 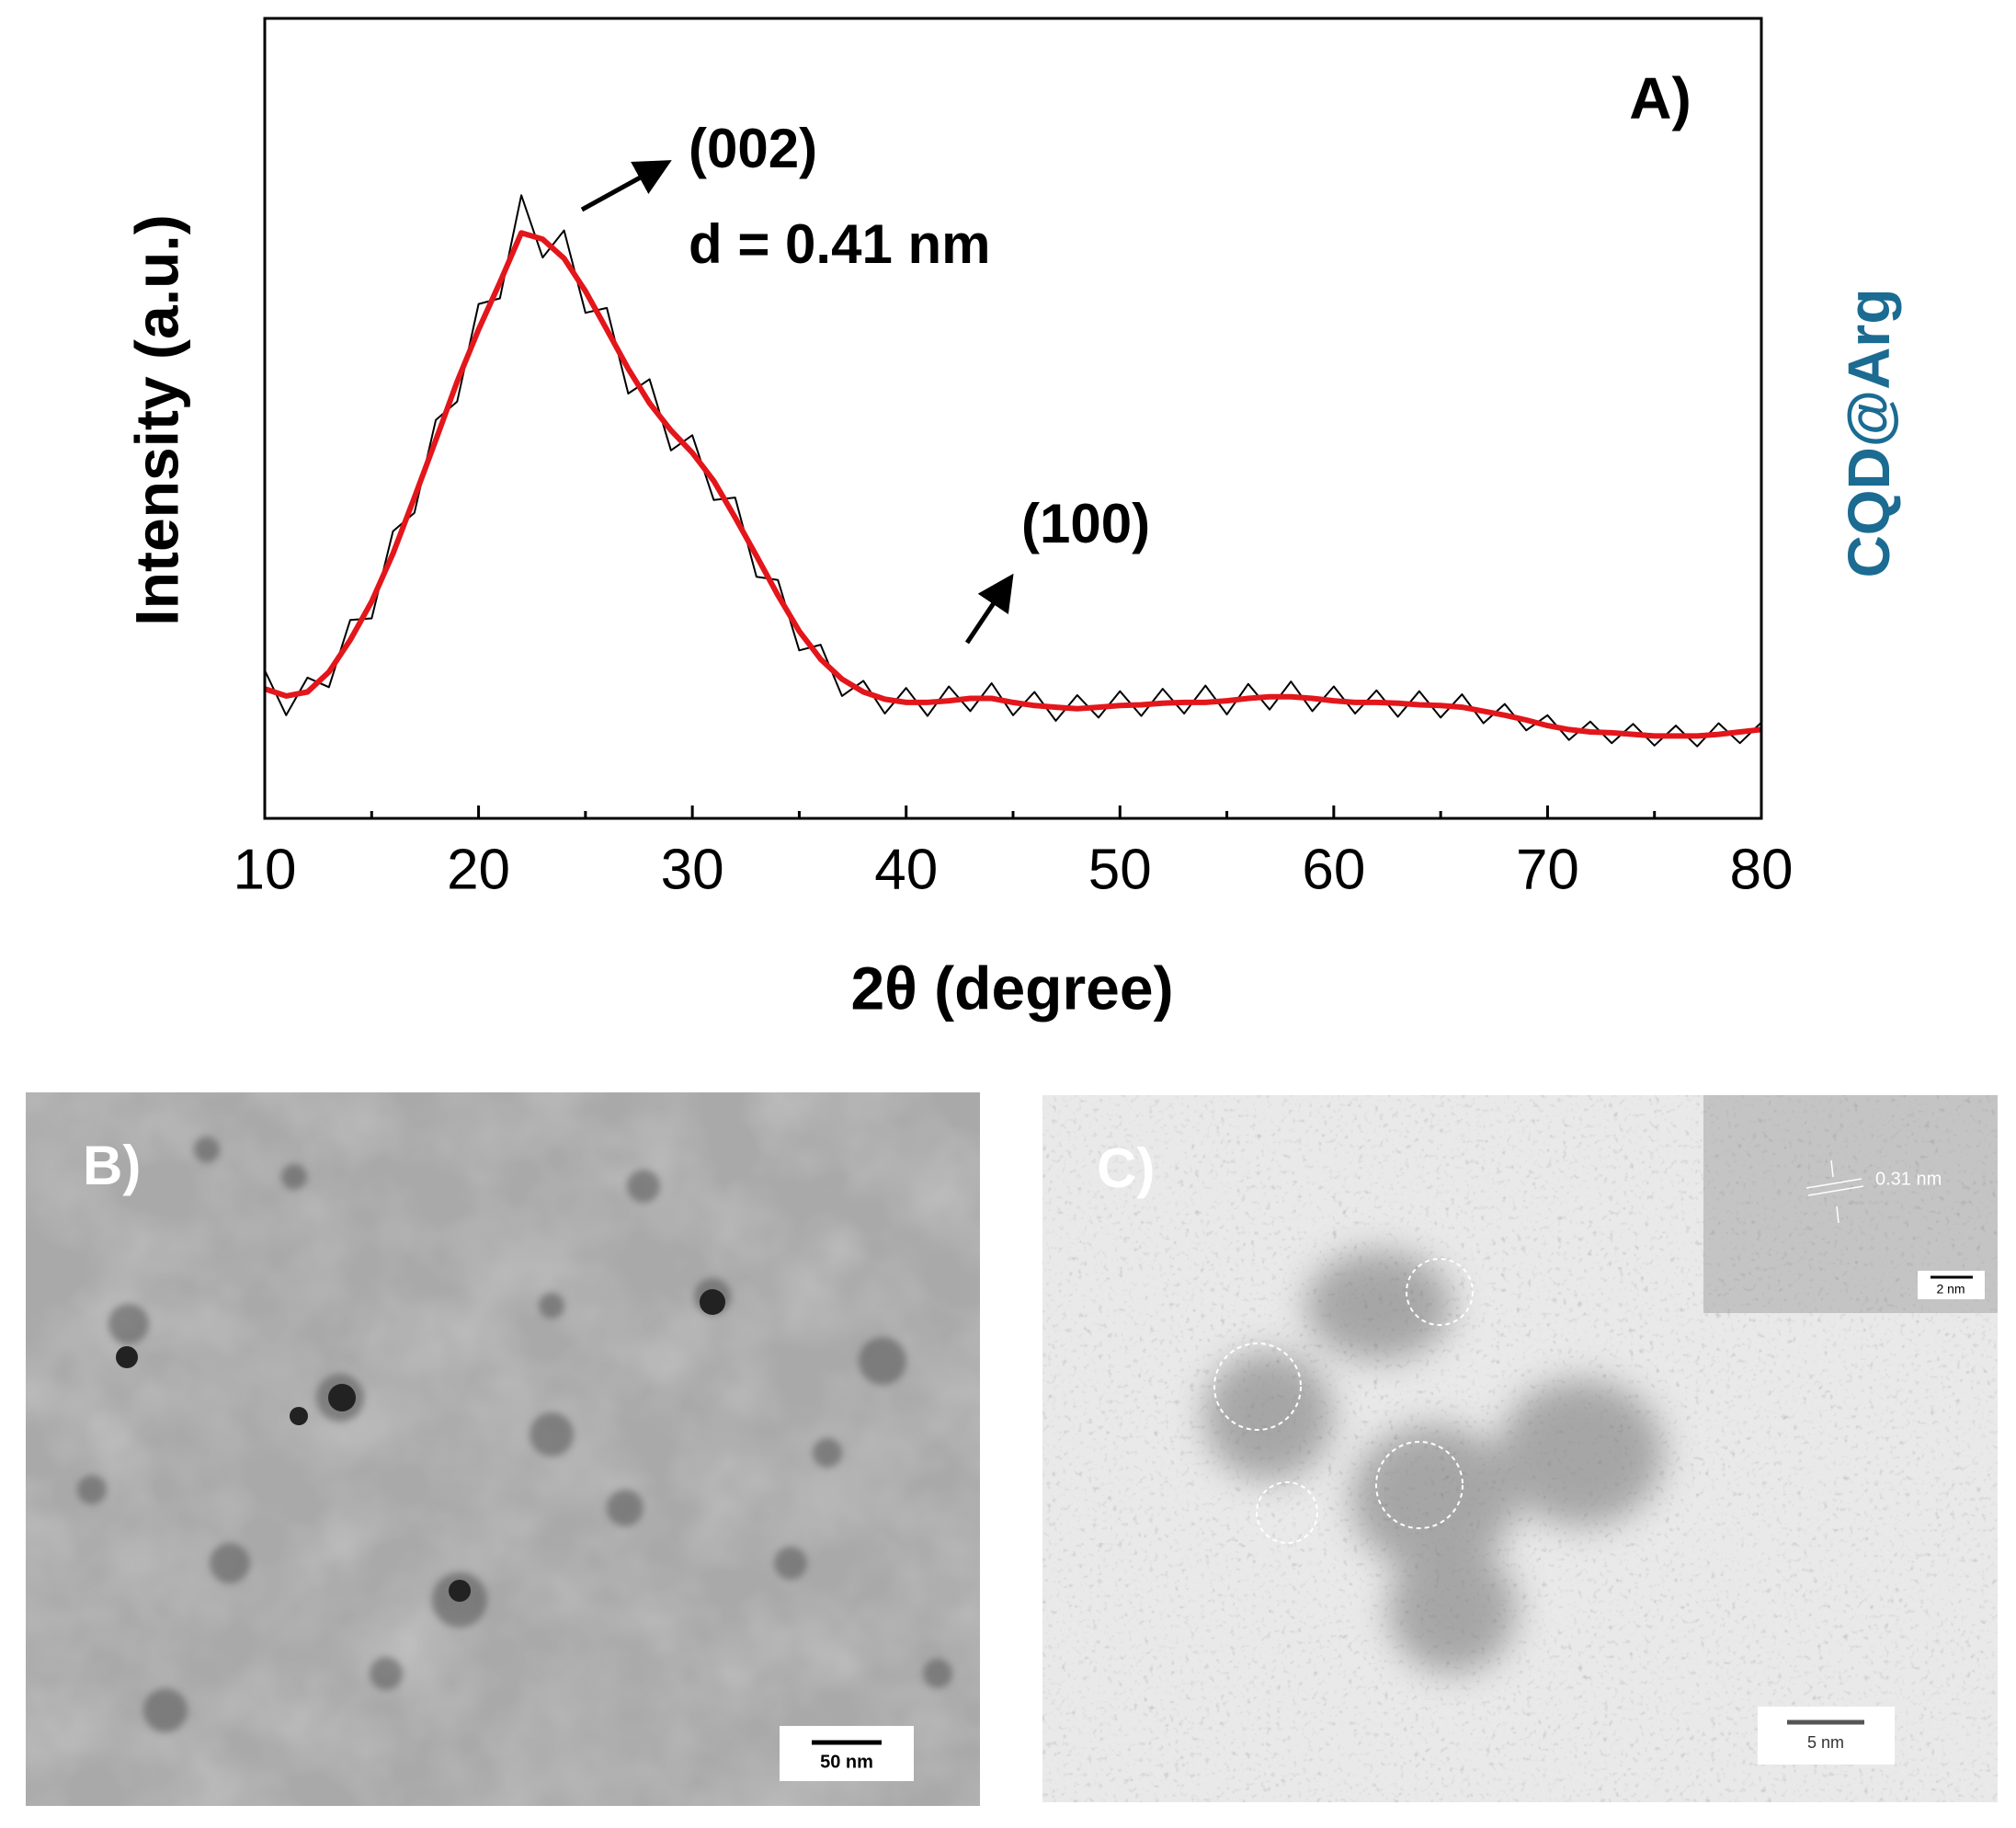 I want to click on sample-label: CQD@Arg, so click(x=1869, y=434).